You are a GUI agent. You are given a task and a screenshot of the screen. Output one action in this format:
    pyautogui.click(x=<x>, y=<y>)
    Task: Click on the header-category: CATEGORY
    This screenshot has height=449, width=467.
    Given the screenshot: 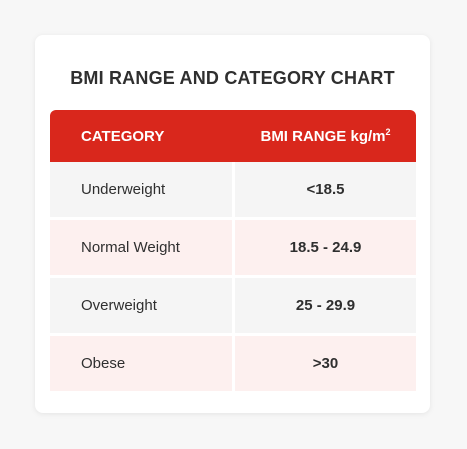 What is the action you would take?
    pyautogui.click(x=123, y=136)
    